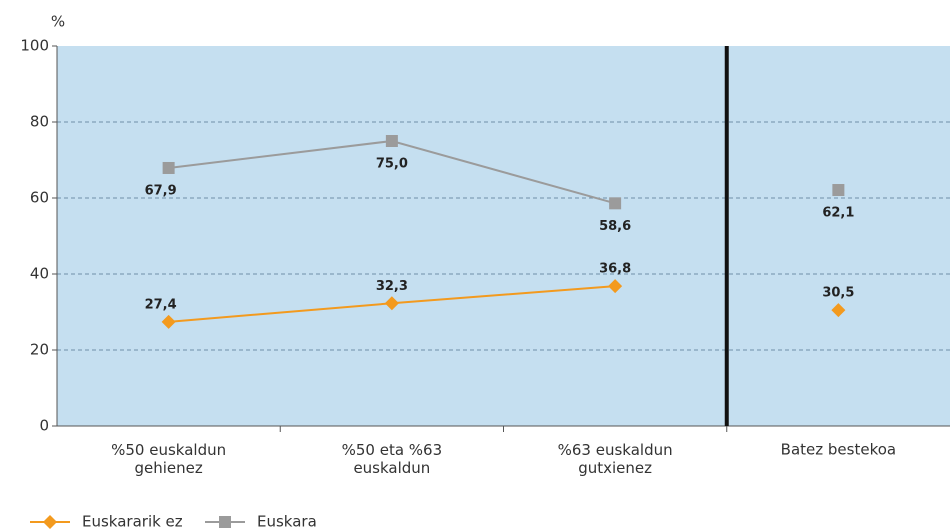  Describe the element at coordinates (39, 274) in the screenshot. I see `y-tick-label: 40` at that location.